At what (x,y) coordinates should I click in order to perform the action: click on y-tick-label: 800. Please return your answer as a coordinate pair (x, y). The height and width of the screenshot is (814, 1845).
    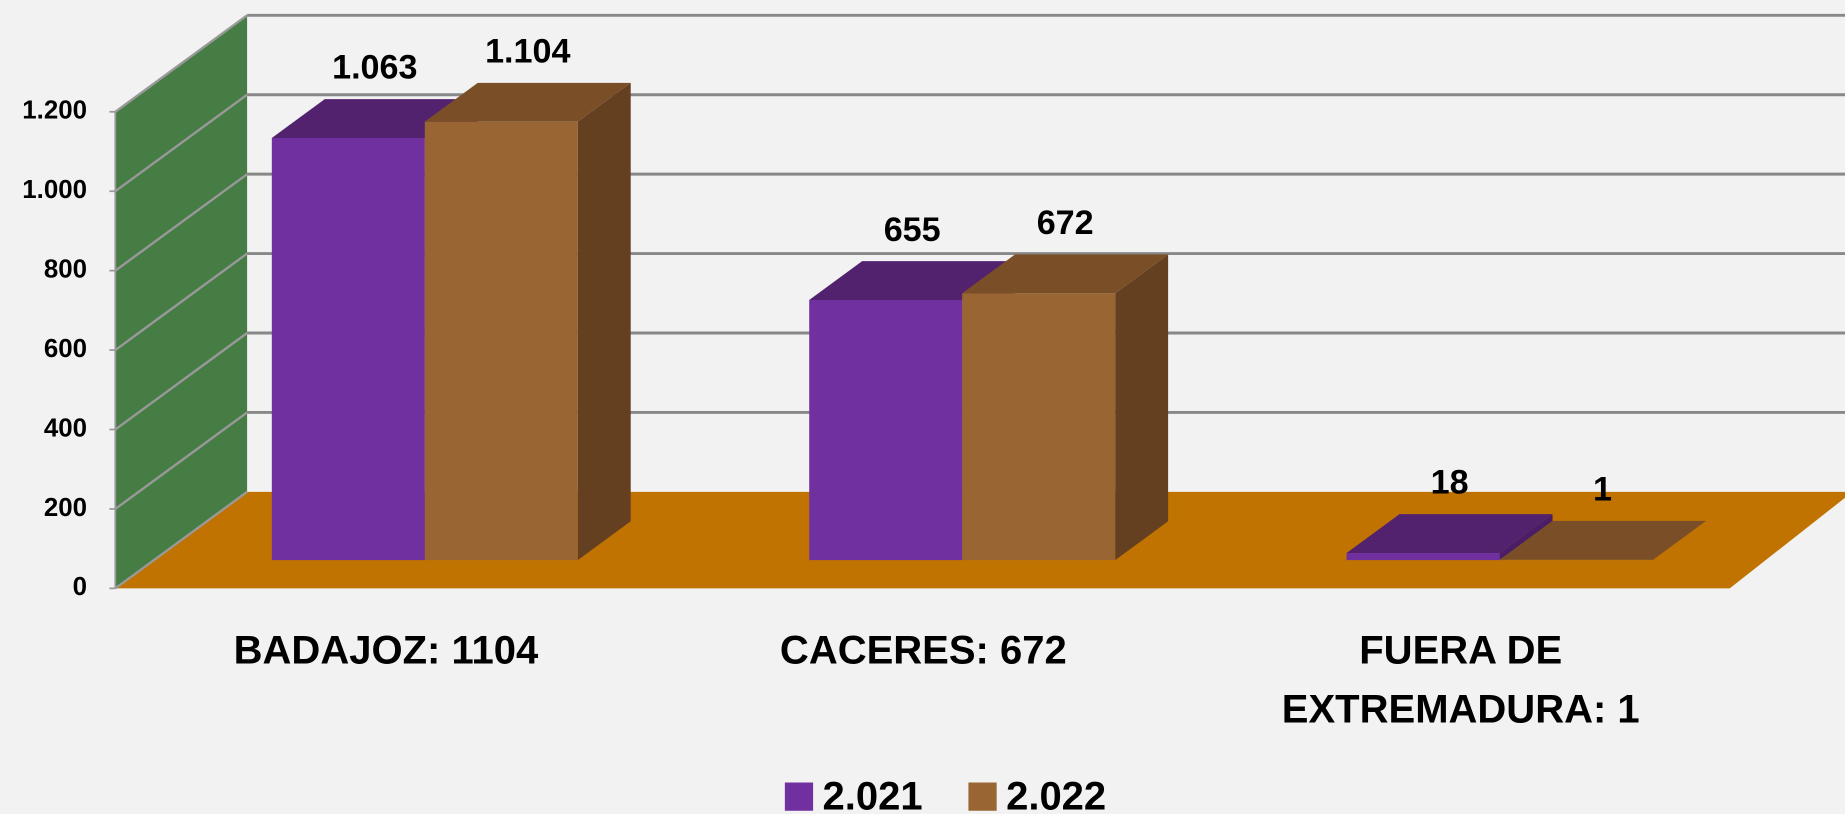
    Looking at the image, I should click on (65, 269).